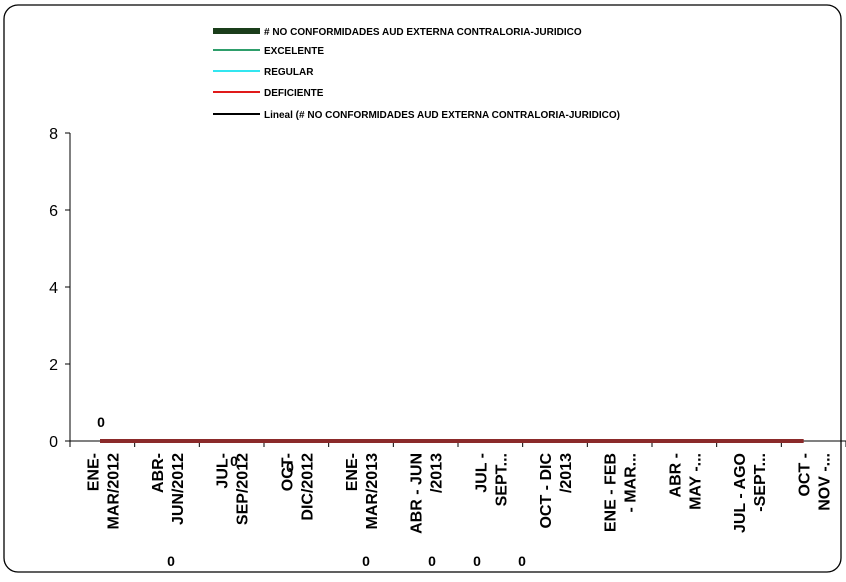  I want to click on x-tick-label: OCT- DIC/2012, so click(297, 487).